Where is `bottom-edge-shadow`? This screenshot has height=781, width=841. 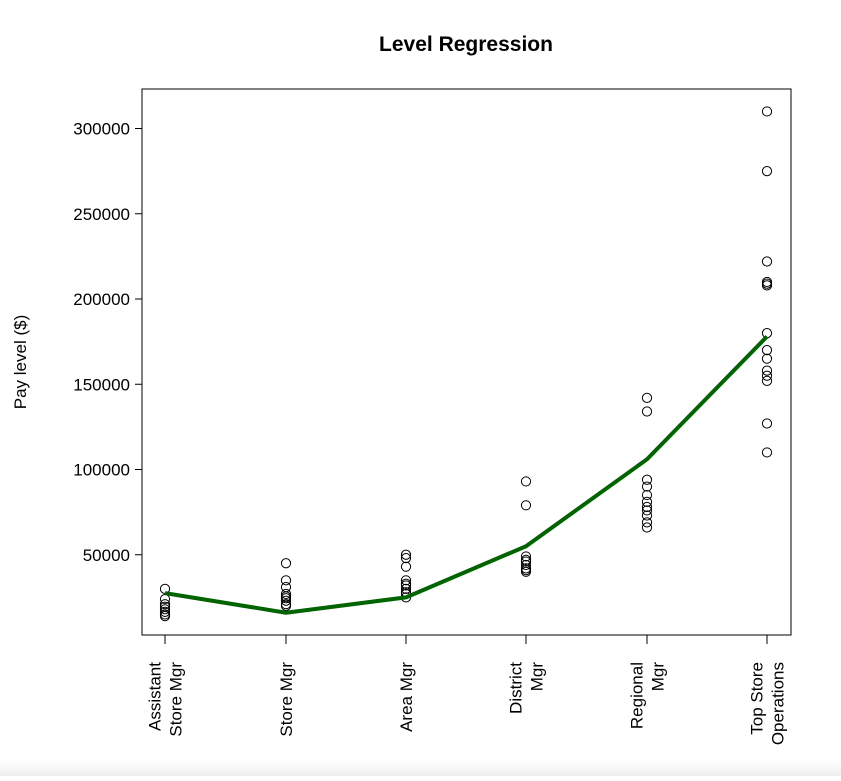 bottom-edge-shadow is located at coordinates (420, 768).